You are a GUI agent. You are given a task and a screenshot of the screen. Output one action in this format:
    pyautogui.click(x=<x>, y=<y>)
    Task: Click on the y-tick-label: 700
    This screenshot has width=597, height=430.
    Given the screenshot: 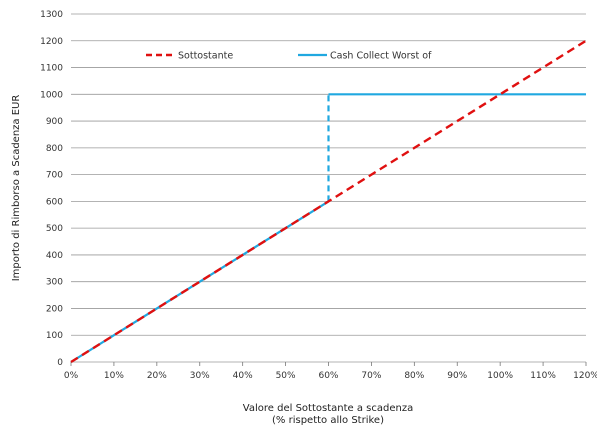 What is the action you would take?
    pyautogui.click(x=54, y=176)
    